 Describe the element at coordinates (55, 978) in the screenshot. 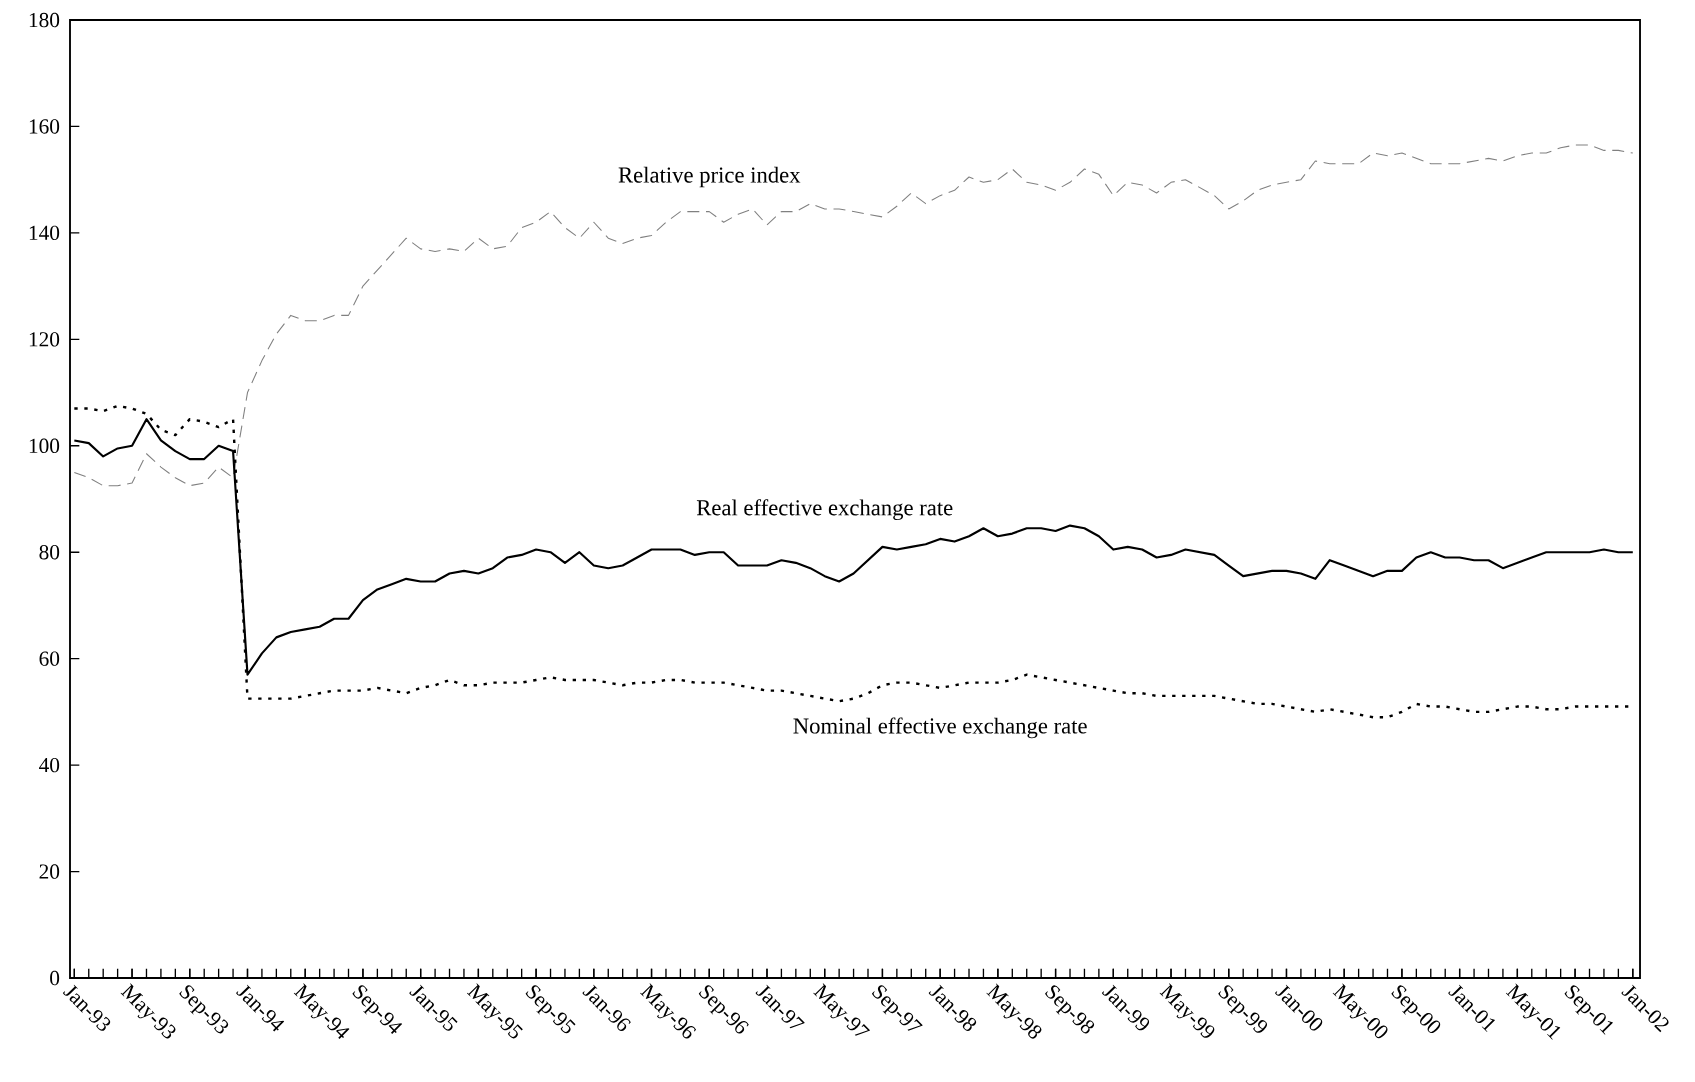

I see `y-tick-label: 0` at that location.